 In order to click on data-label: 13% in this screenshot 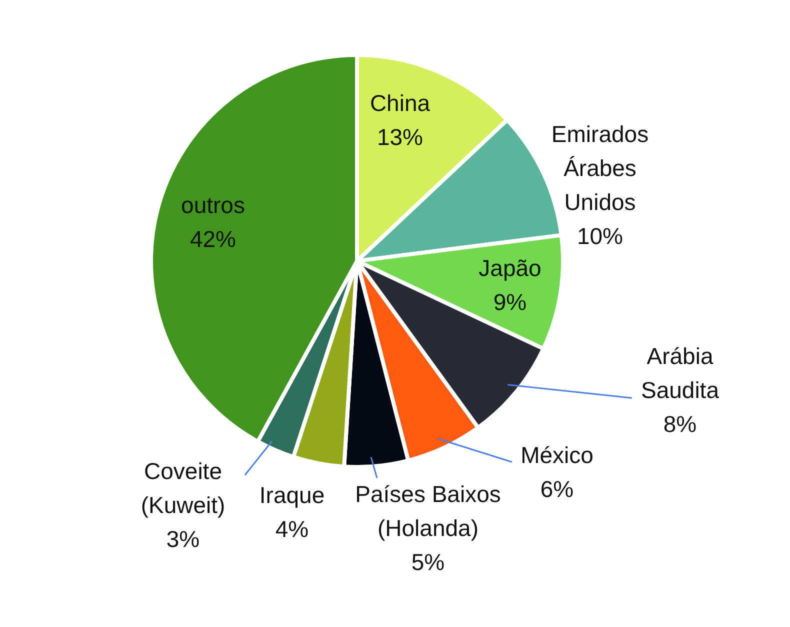, I will do `click(400, 137)`.